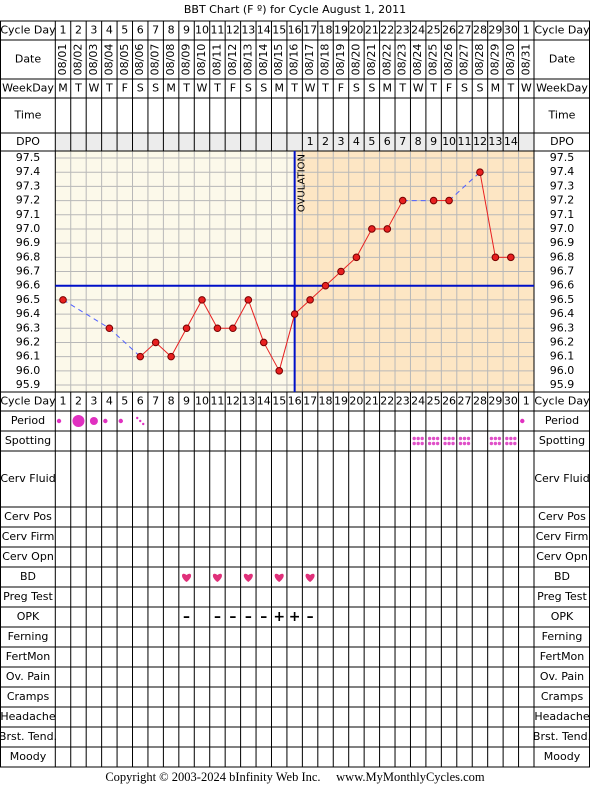  I want to click on cycle-day: 6, so click(140, 401).